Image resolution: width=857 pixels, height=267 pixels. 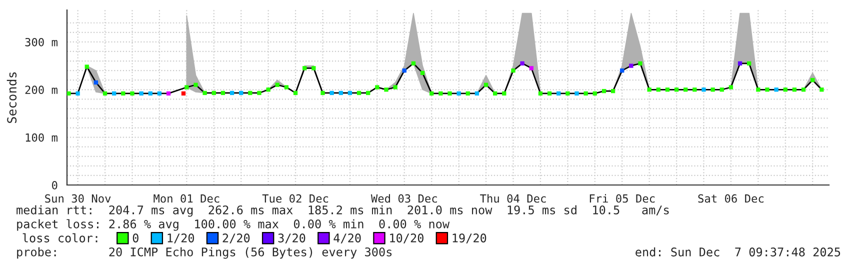 What do you see at coordinates (469, 239) in the screenshot?
I see `legend-label: 19/20` at bounding box center [469, 239].